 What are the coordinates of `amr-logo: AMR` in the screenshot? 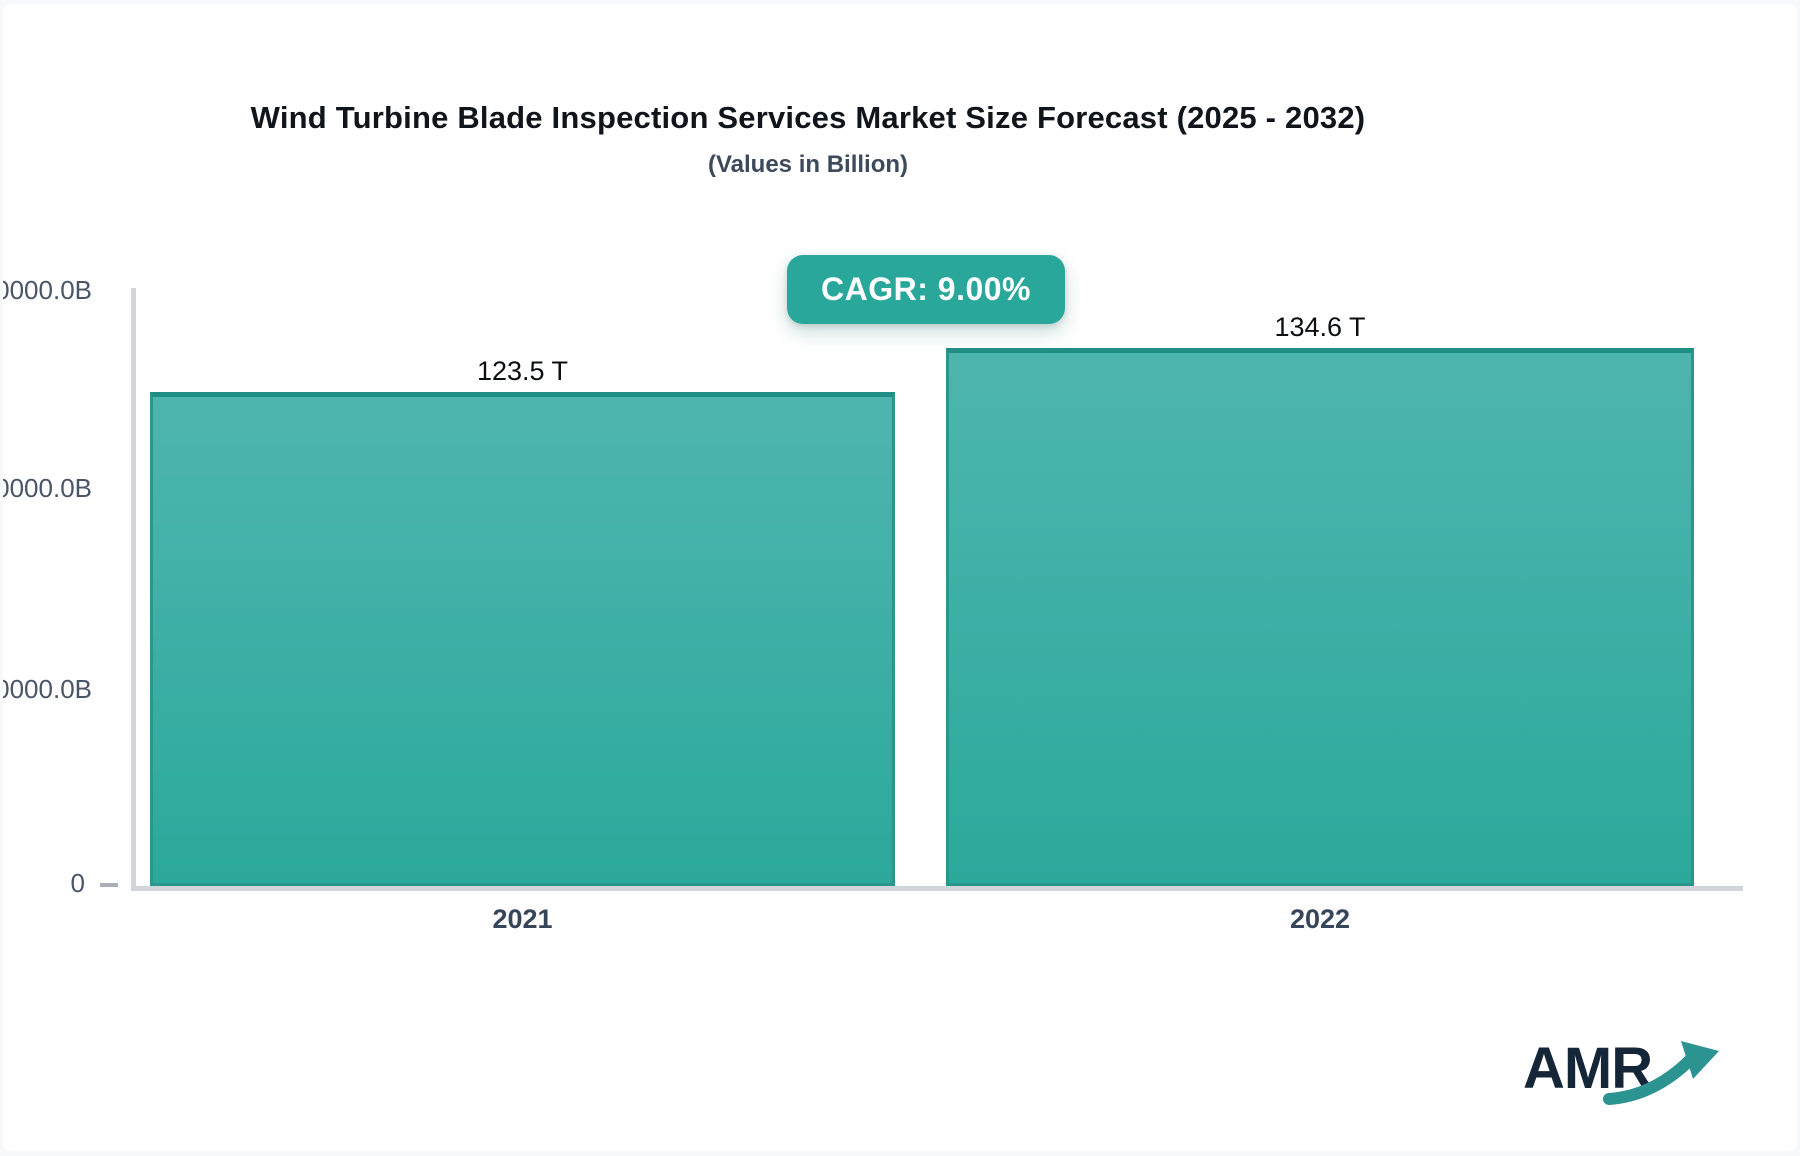 It's located at (1633, 1069).